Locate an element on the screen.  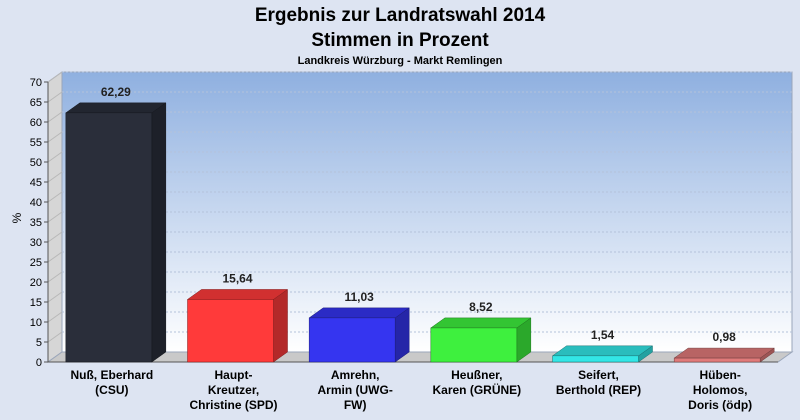
y-tick-label: 40 is located at coordinates (36, 203).